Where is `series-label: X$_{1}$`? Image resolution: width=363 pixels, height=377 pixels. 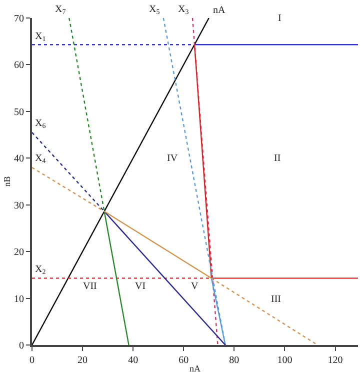 series-label: X$_{1}$ is located at coordinates (40, 37).